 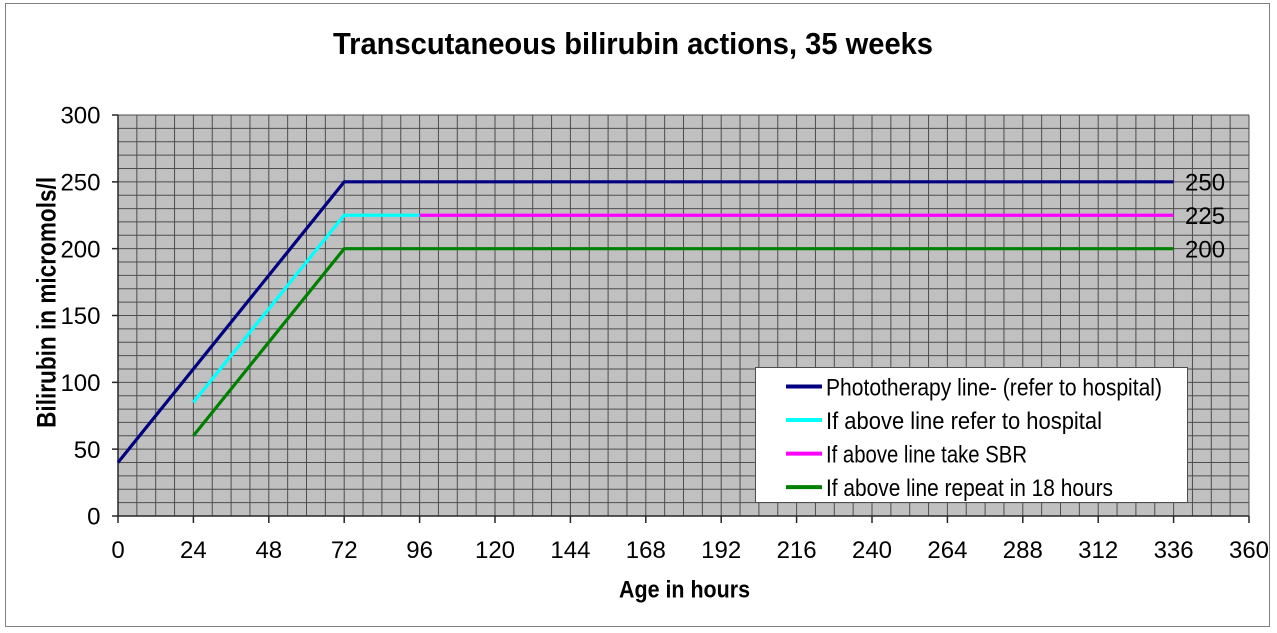 I want to click on svg-text: 192, so click(x=721, y=550).